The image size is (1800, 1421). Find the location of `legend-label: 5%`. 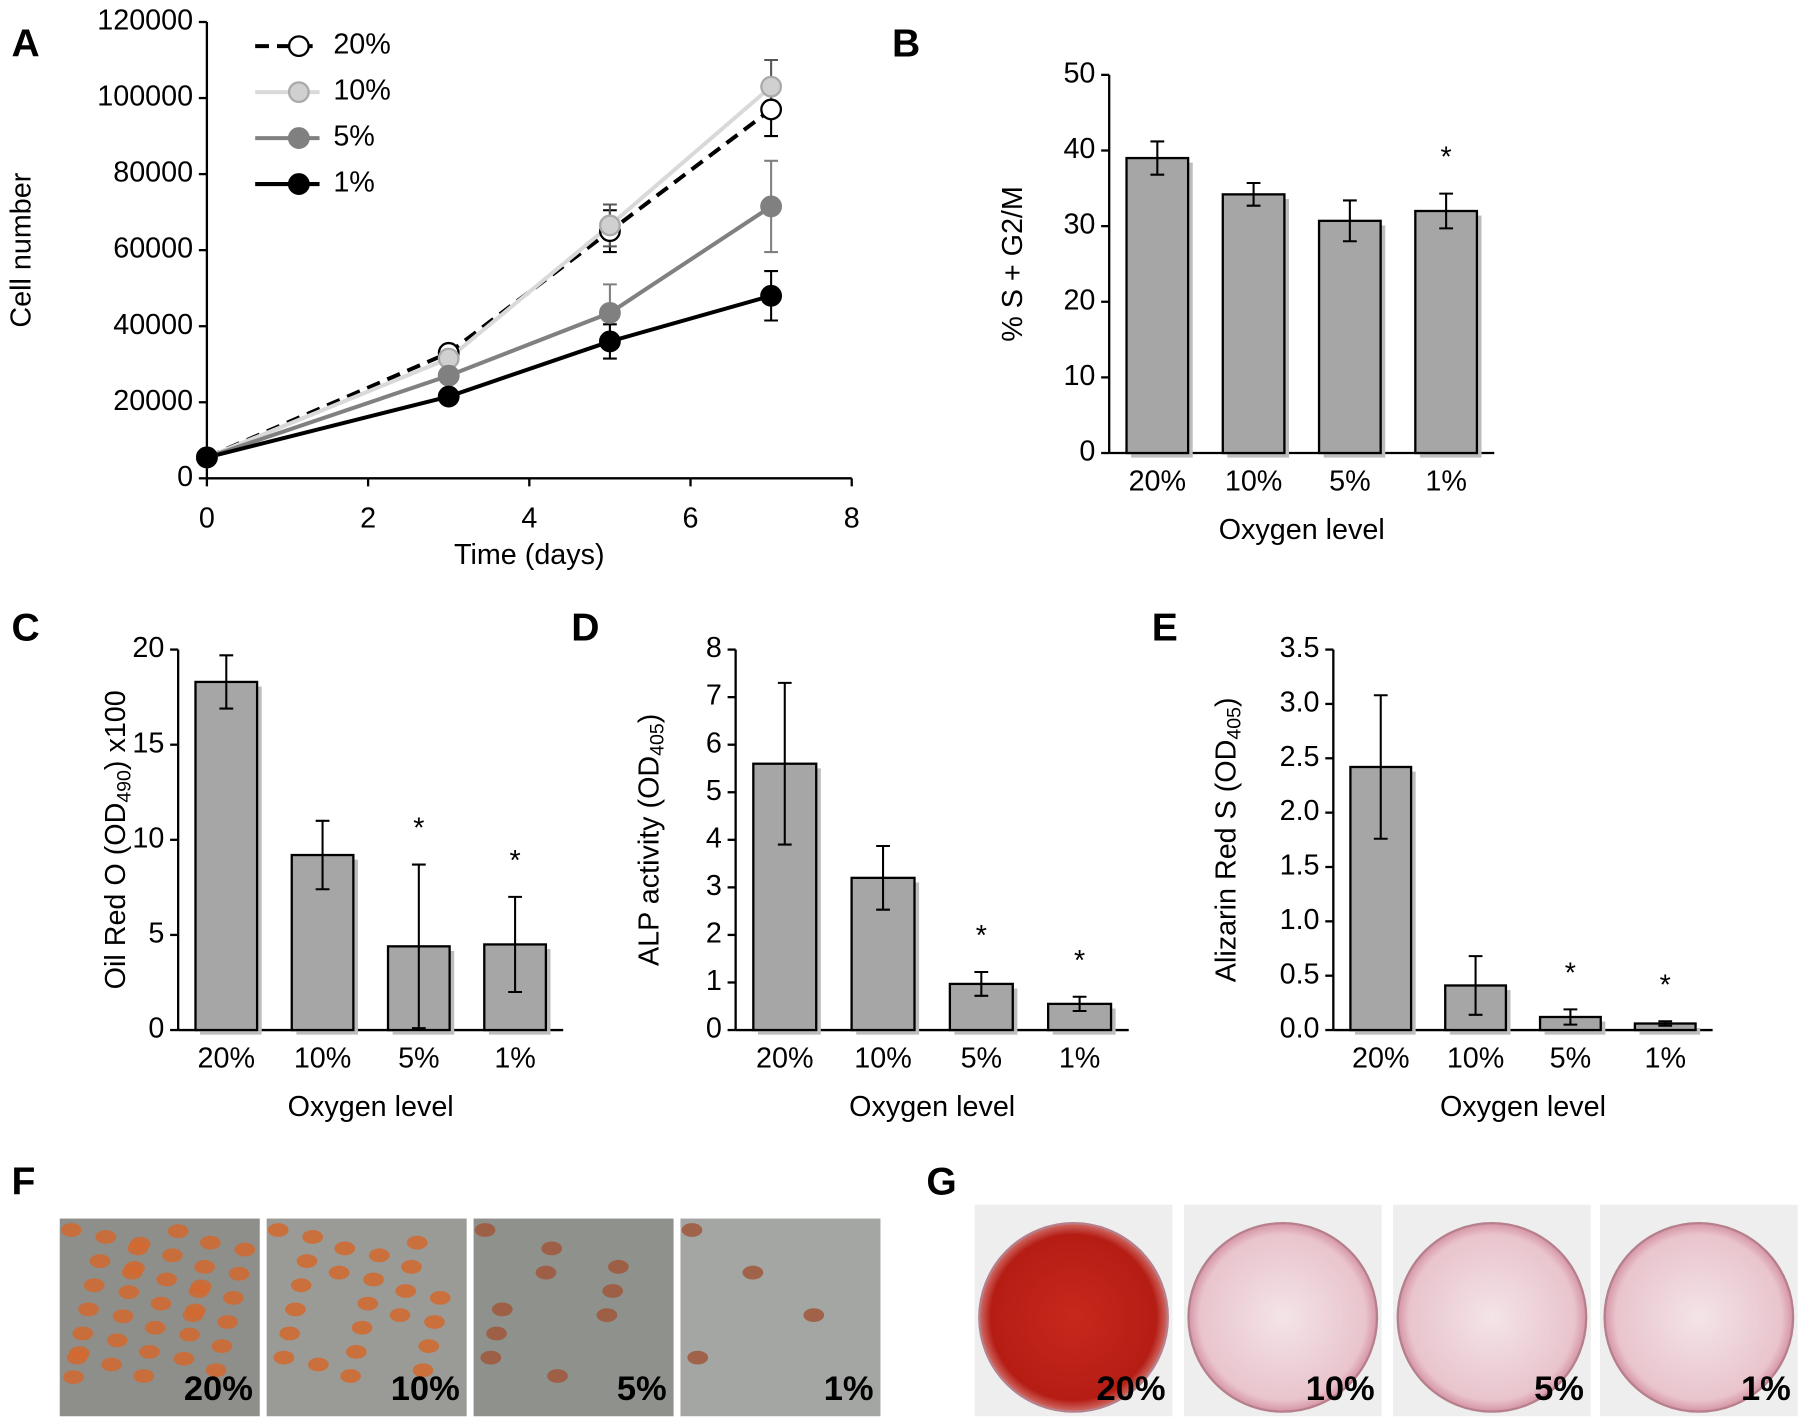

legend-label: 5% is located at coordinates (354, 137).